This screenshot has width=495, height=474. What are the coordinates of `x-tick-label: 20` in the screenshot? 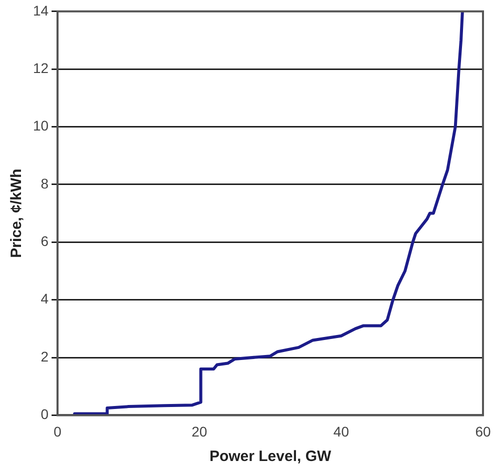 It's located at (200, 431).